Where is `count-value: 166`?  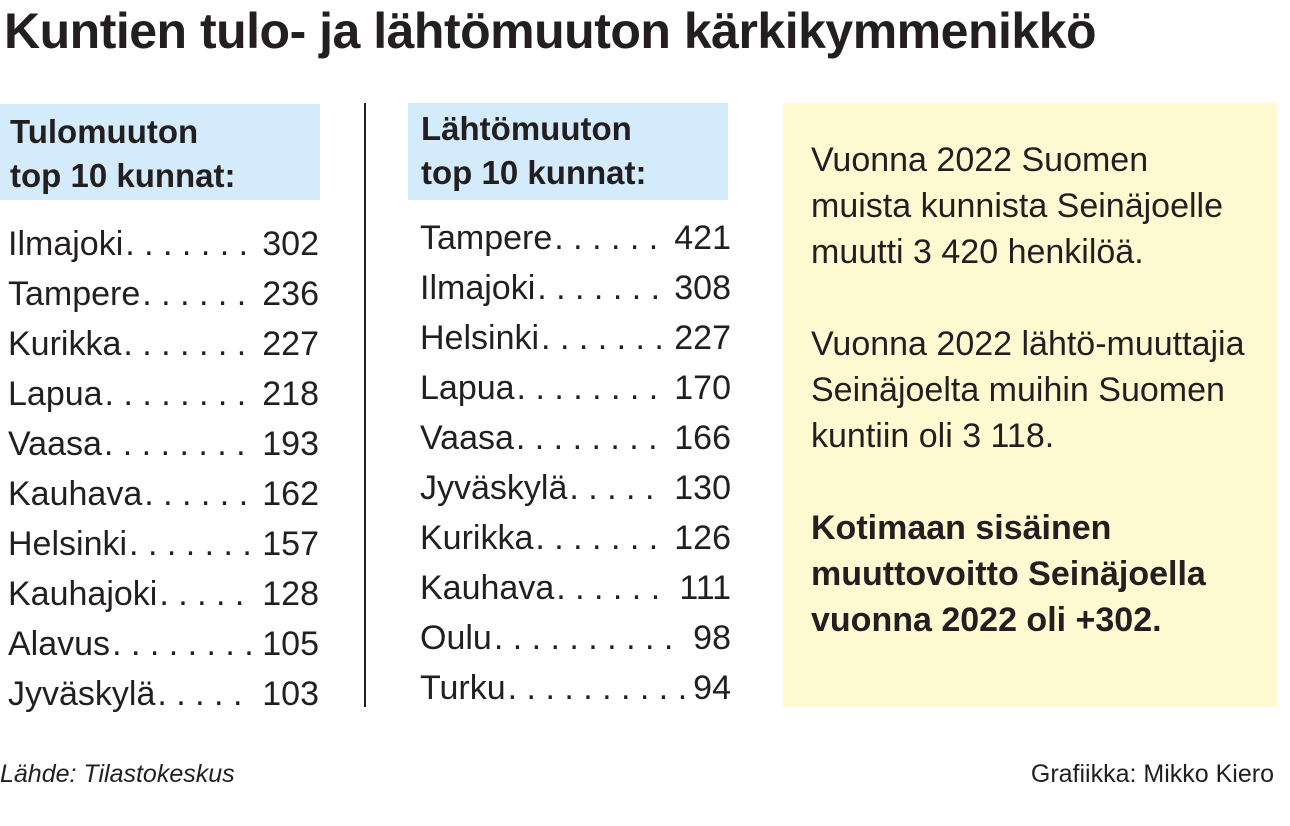 count-value: 166 is located at coordinates (702, 438).